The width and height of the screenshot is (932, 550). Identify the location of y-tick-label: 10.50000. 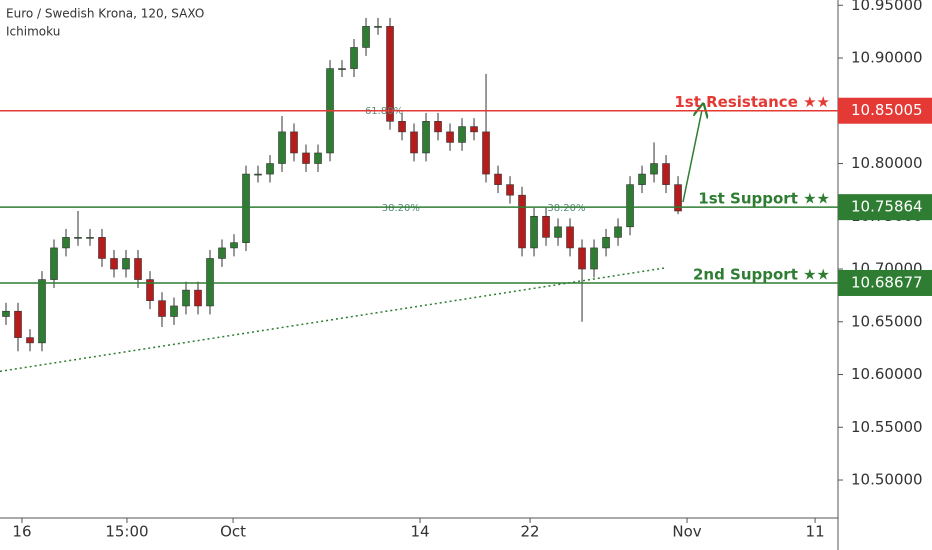
(887, 480).